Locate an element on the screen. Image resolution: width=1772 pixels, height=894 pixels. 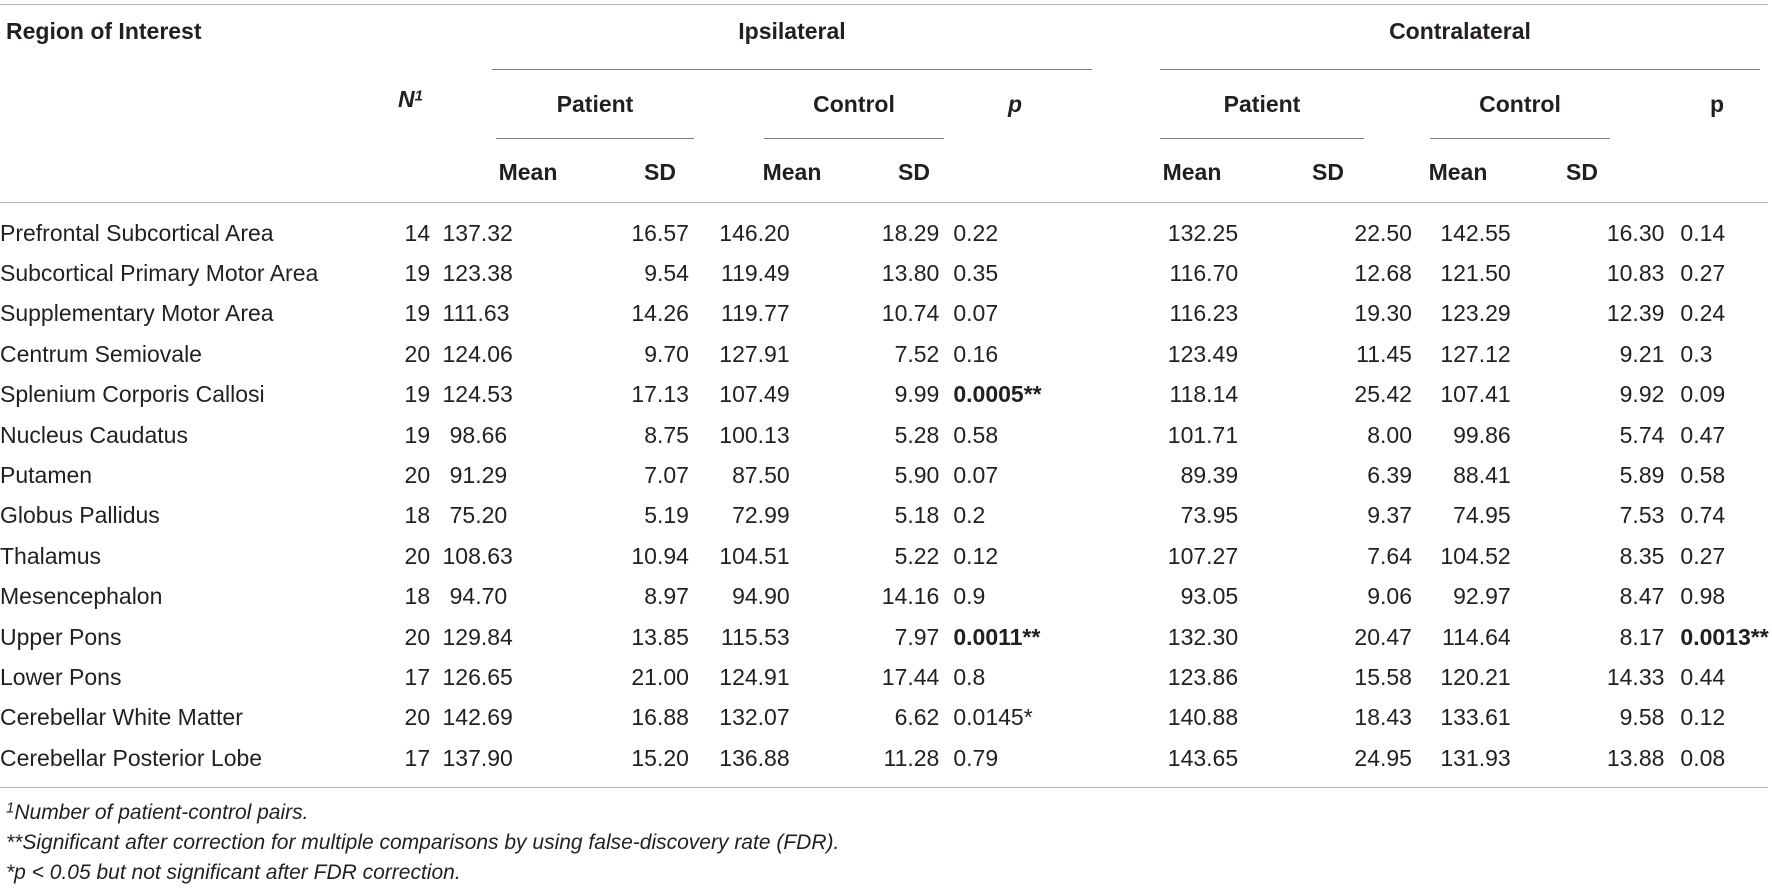
contra-control-mean-cell: 131.93 is located at coordinates (1475, 757).